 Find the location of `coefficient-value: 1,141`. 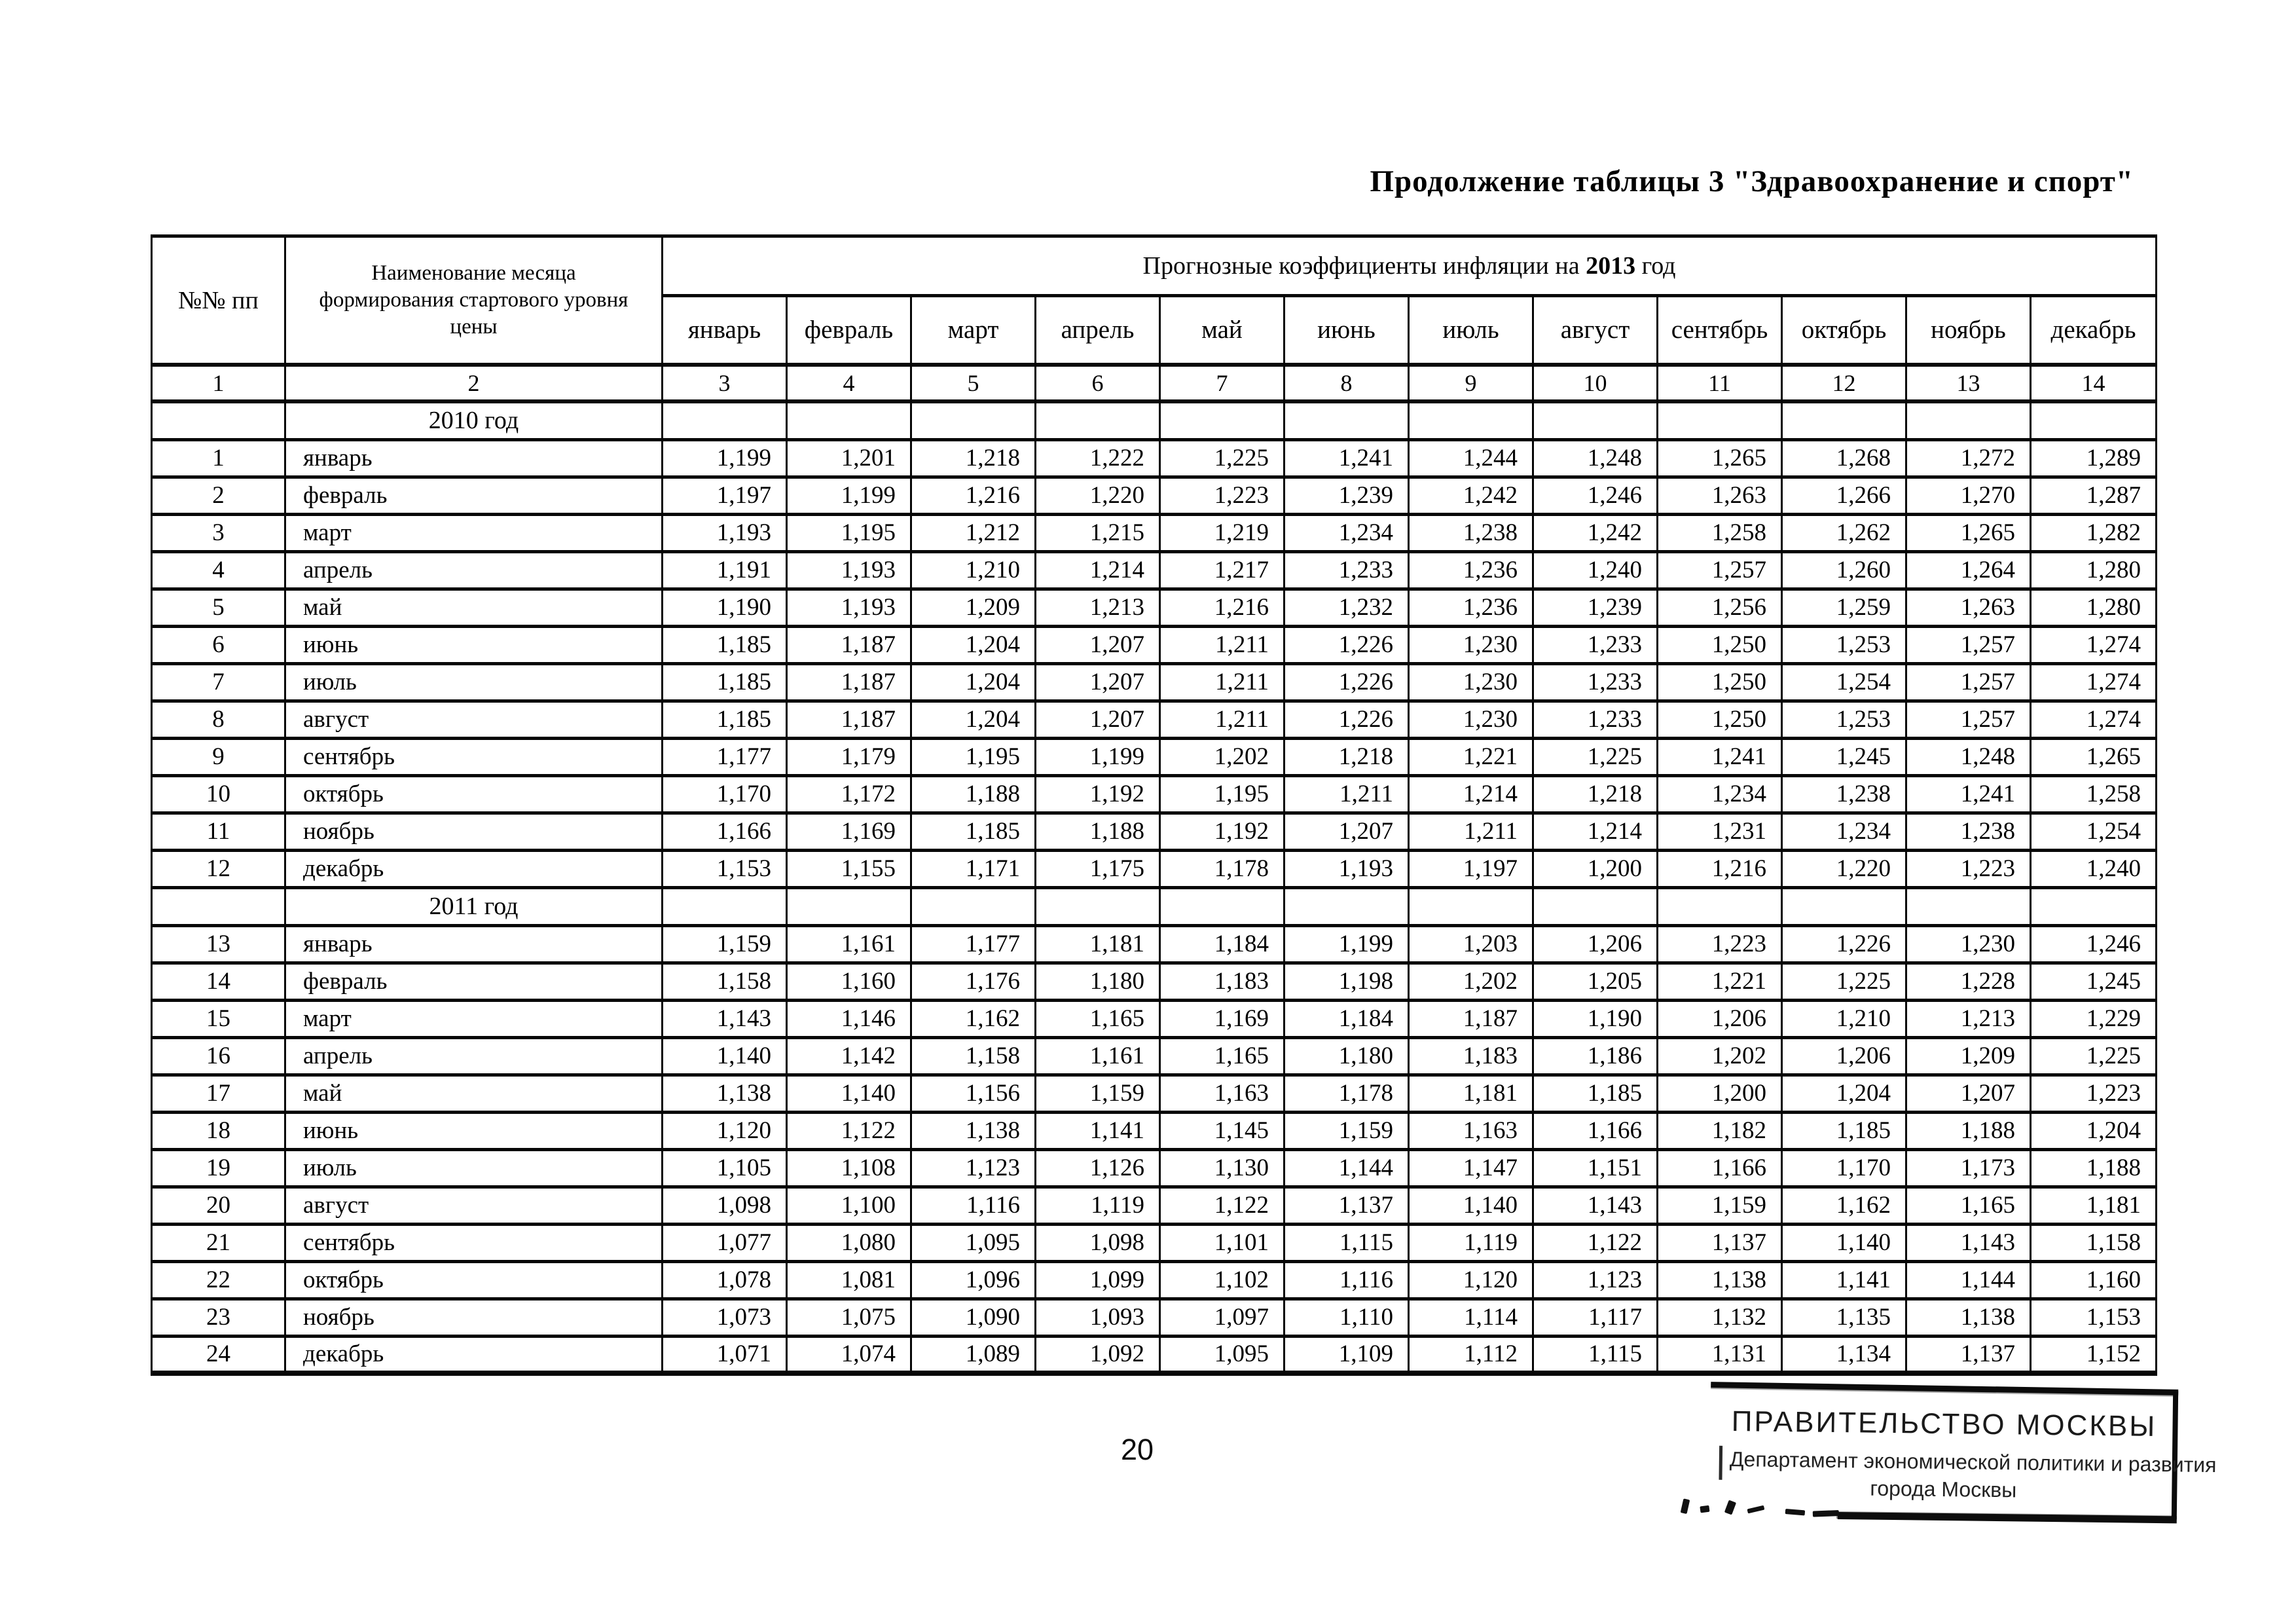

coefficient-value: 1,141 is located at coordinates (1844, 1280).